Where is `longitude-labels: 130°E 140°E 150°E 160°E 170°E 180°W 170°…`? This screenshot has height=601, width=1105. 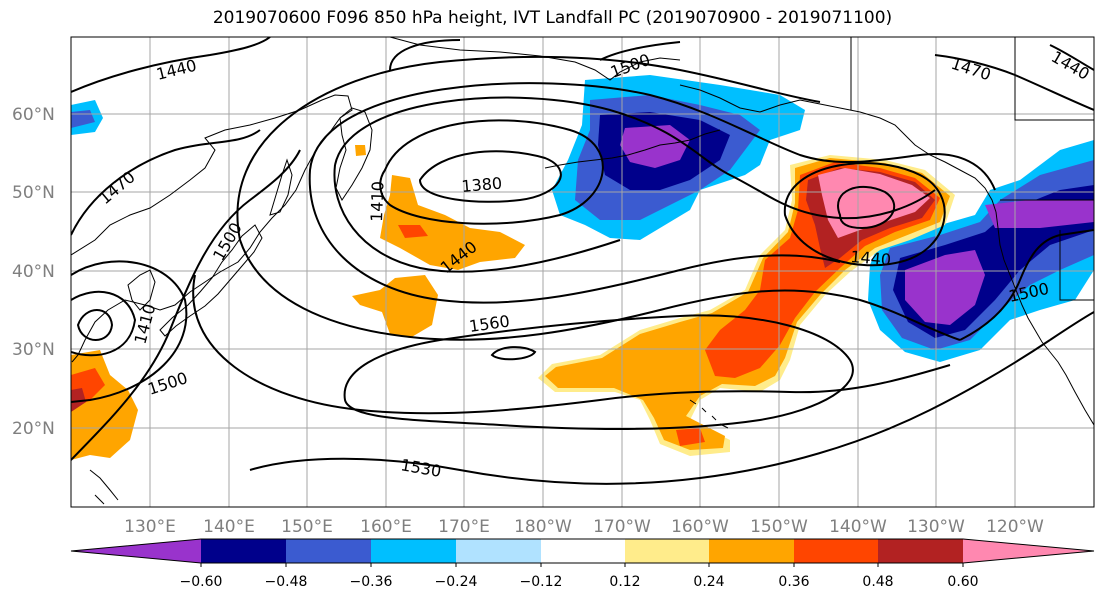
longitude-labels: 130°E 140°E 150°E 160°E 170°E 180°W 170°… is located at coordinates (584, 527).